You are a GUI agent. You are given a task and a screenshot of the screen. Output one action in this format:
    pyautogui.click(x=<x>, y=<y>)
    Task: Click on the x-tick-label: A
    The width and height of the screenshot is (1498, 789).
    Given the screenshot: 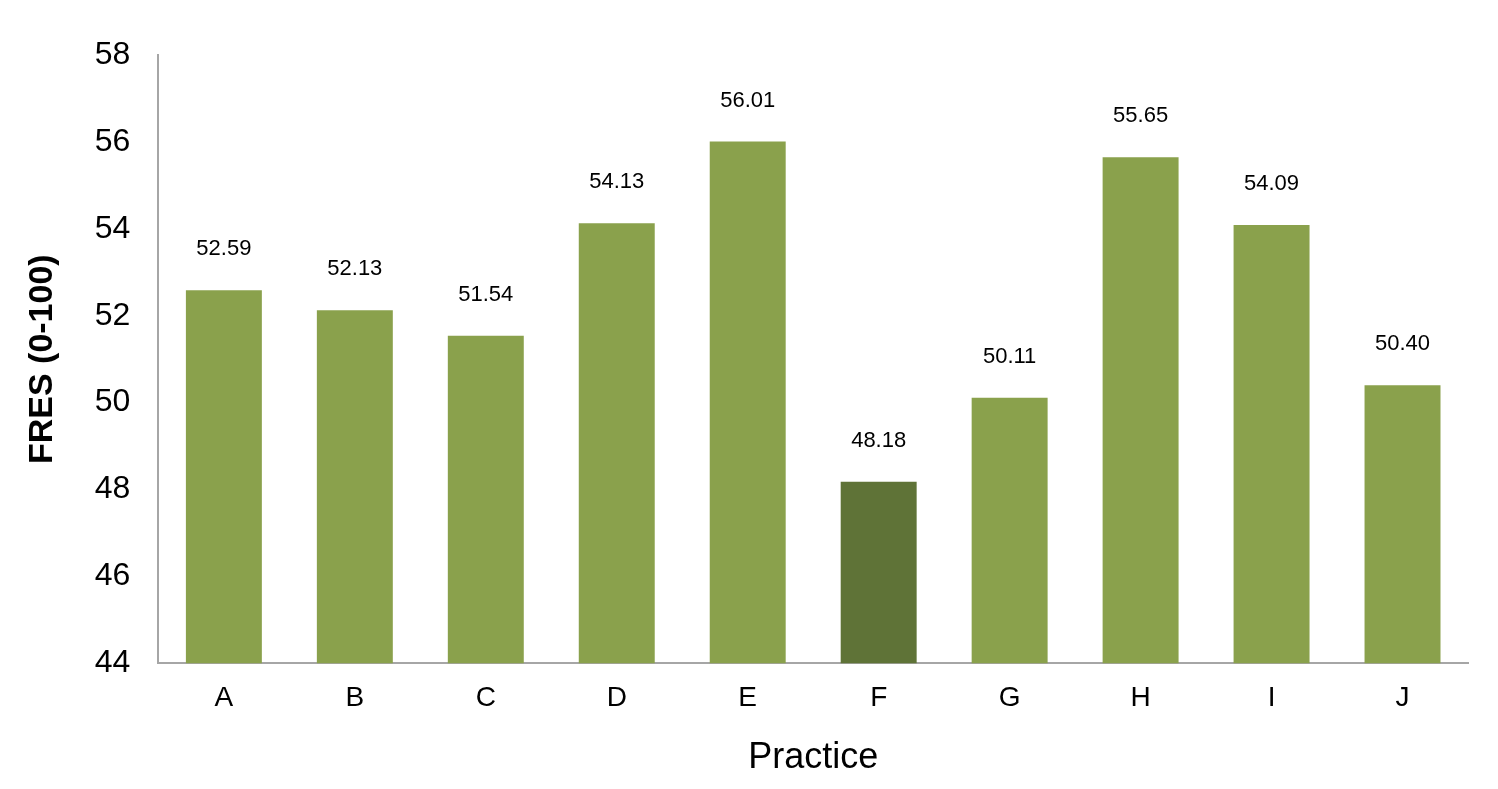 What is the action you would take?
    pyautogui.click(x=224, y=696)
    